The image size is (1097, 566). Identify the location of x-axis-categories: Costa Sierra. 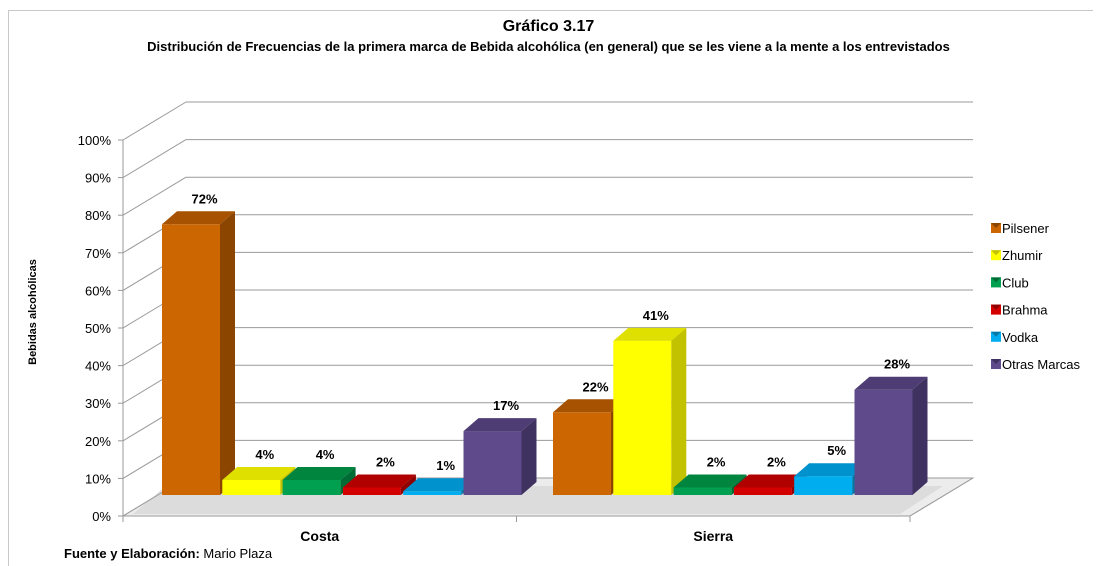
(516, 536).